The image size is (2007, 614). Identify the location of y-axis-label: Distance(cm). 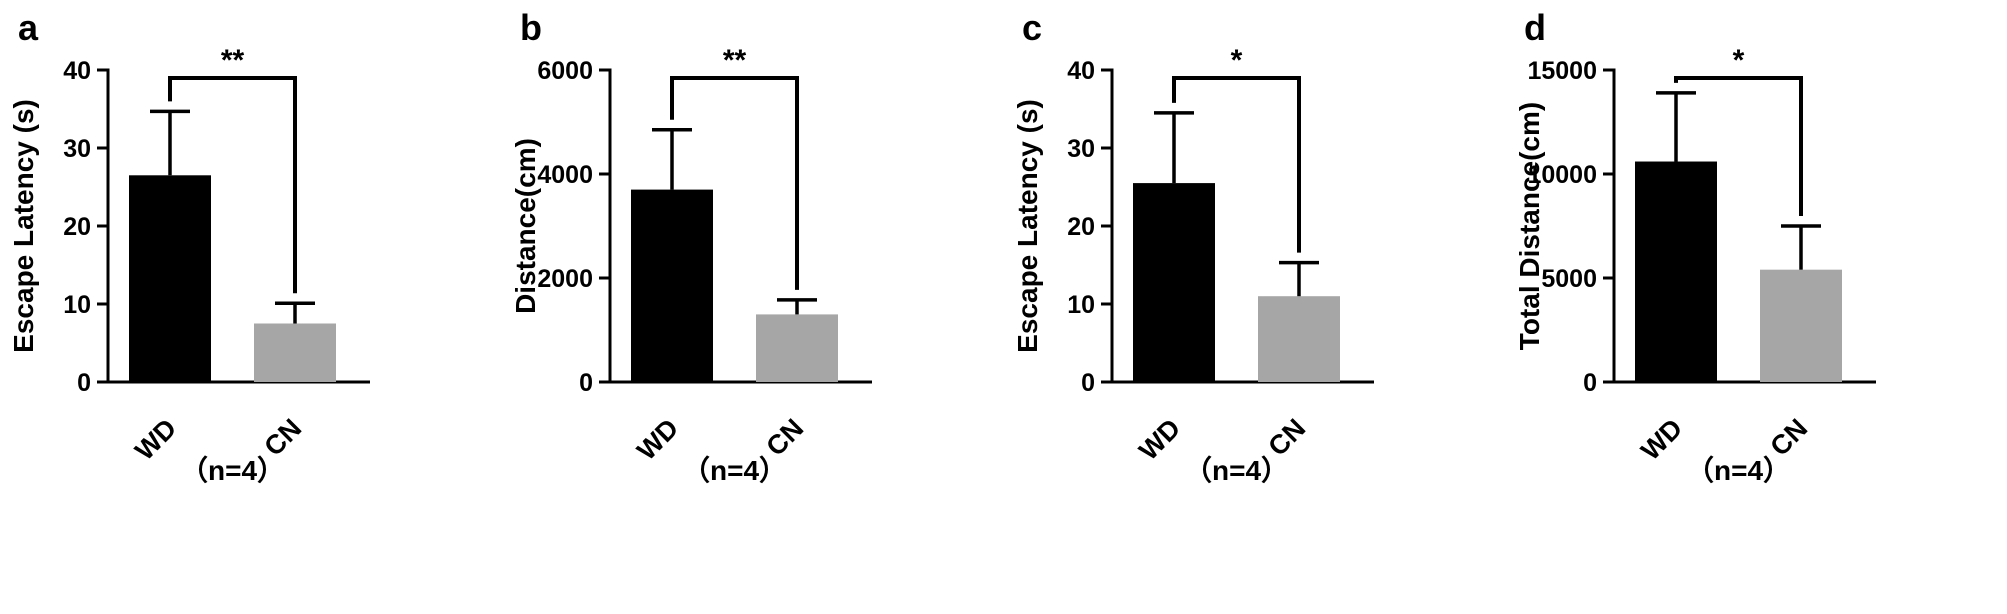
(525, 226).